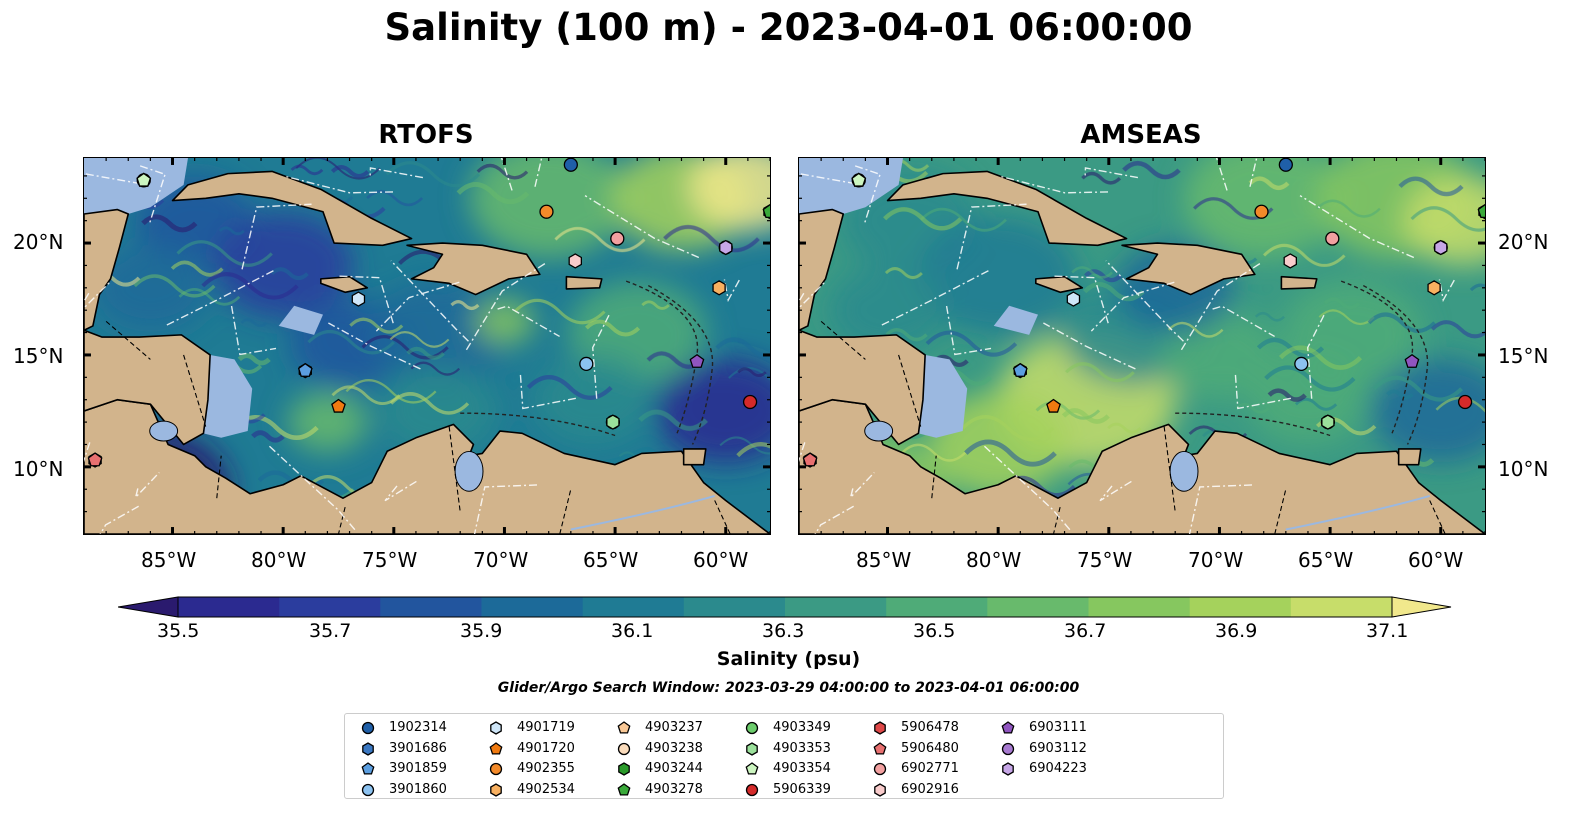  Describe the element at coordinates (783, 631) in the screenshot. I see `colorbar-tick-label: 36.3` at that location.